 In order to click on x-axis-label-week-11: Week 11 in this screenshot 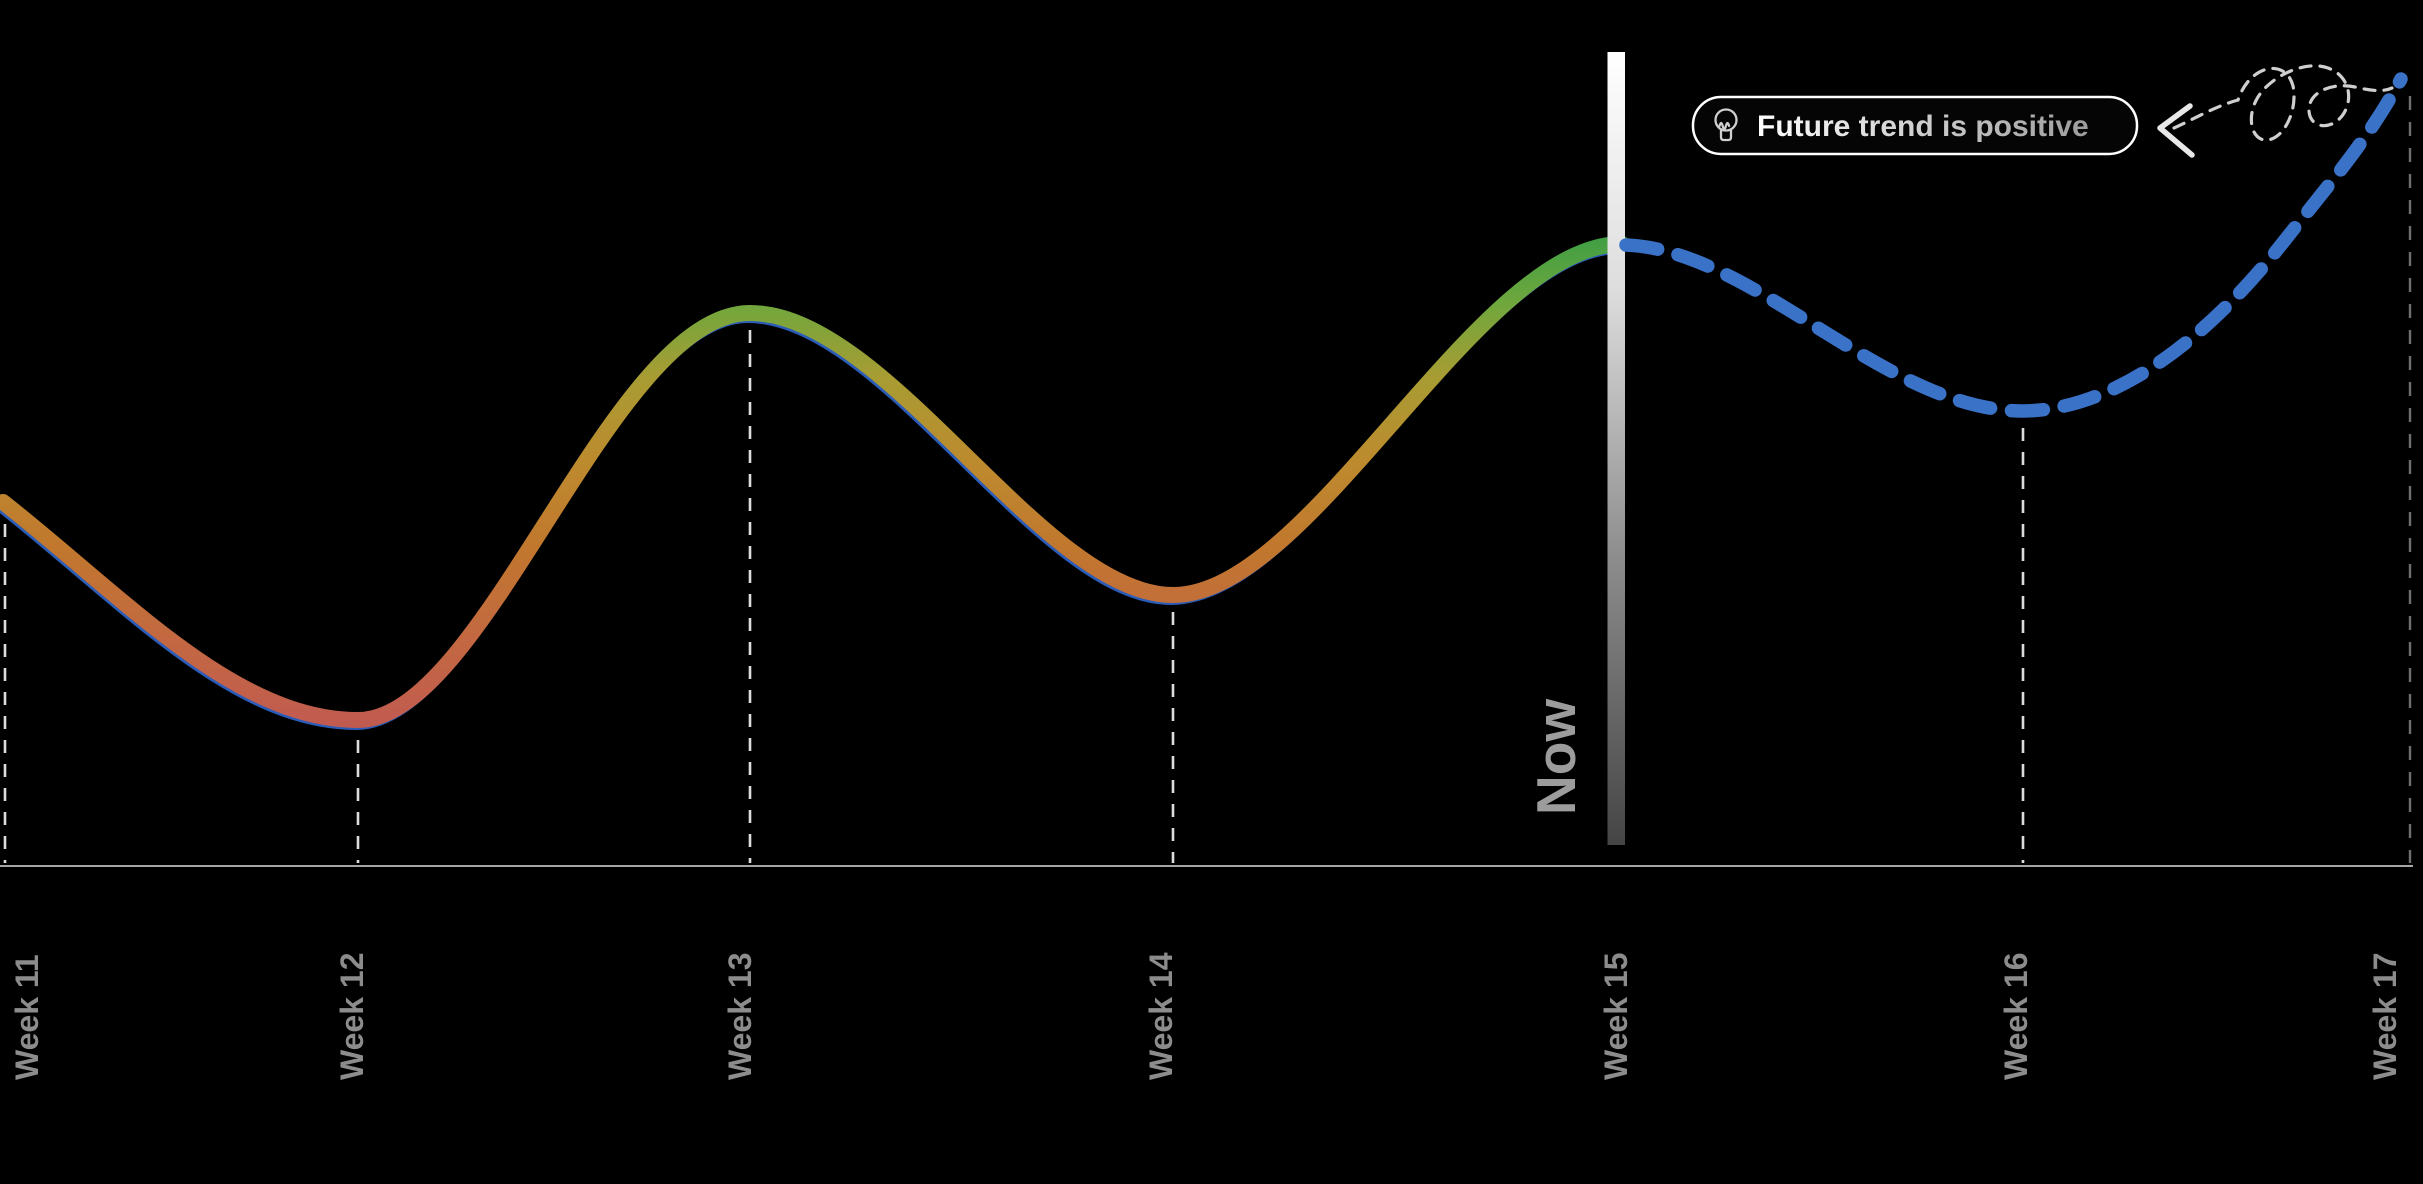, I will do `click(27, 1017)`.